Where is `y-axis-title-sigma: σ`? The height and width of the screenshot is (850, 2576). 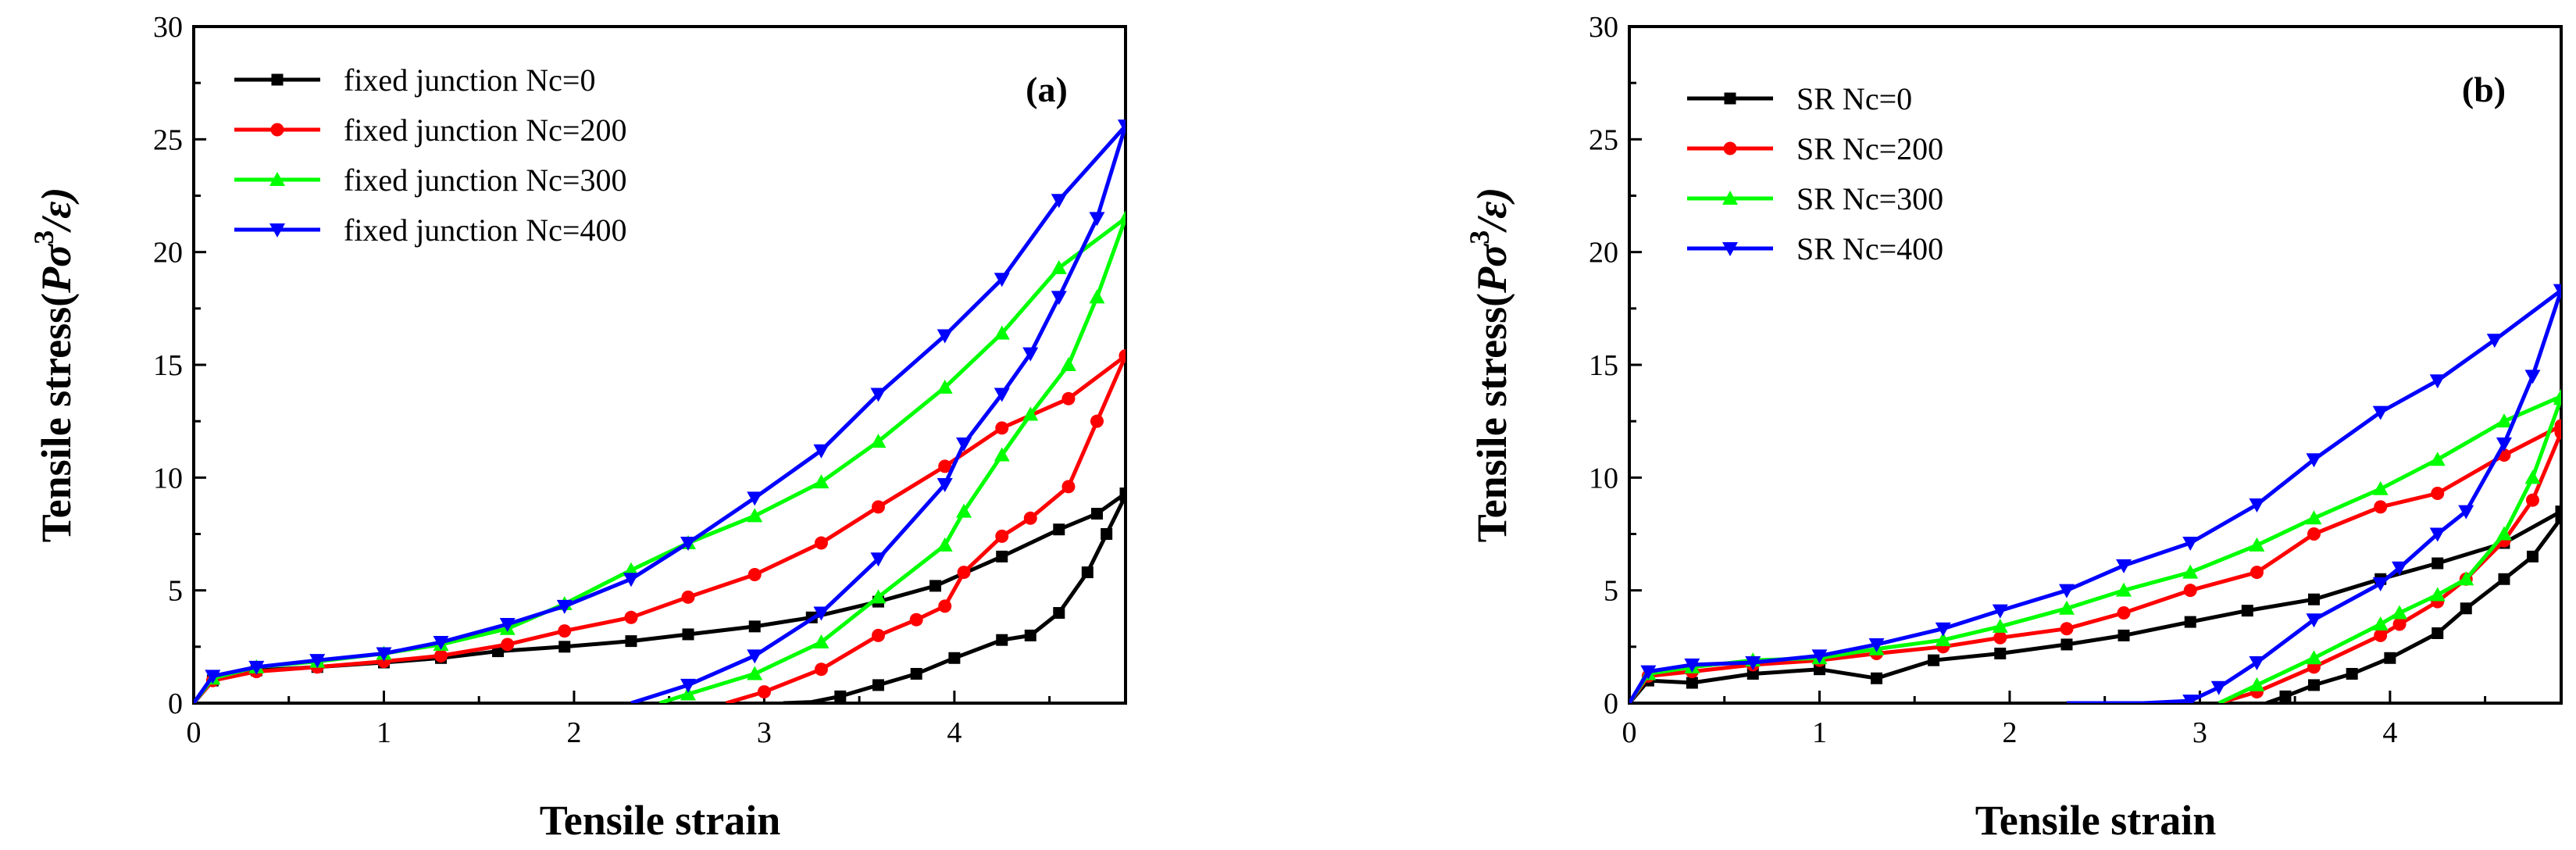
y-axis-title-sigma: σ is located at coordinates (1491, 255).